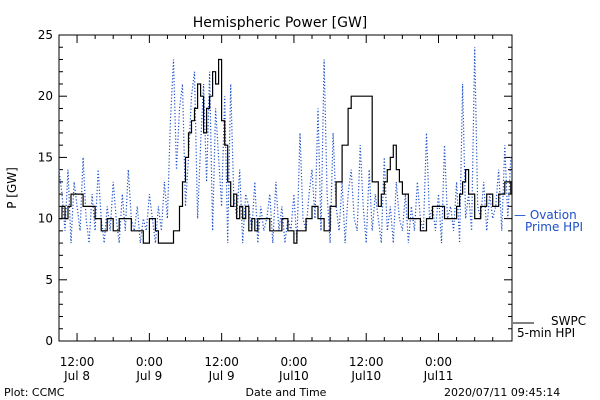 This screenshot has width=600, height=400. Describe the element at coordinates (502, 392) in the screenshot. I see `footer-timestamp: 2020/07/11 09:45:14` at that location.